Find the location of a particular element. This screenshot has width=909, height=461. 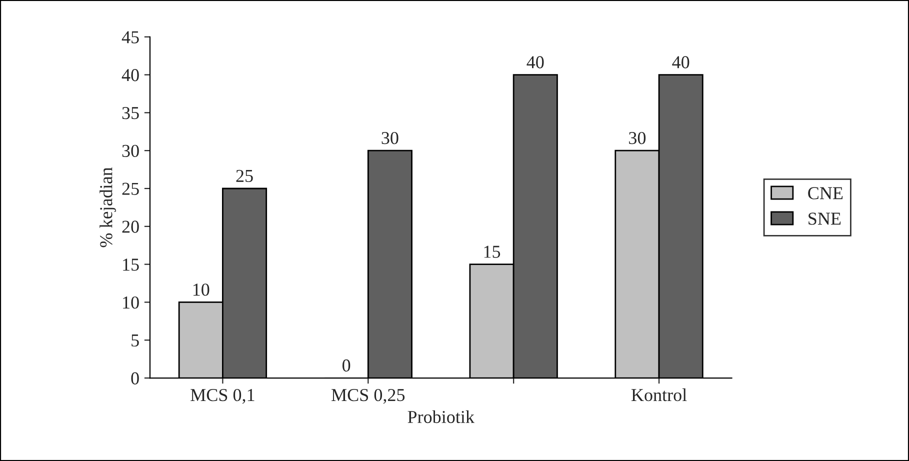

legend-label: CNE is located at coordinates (825, 193).